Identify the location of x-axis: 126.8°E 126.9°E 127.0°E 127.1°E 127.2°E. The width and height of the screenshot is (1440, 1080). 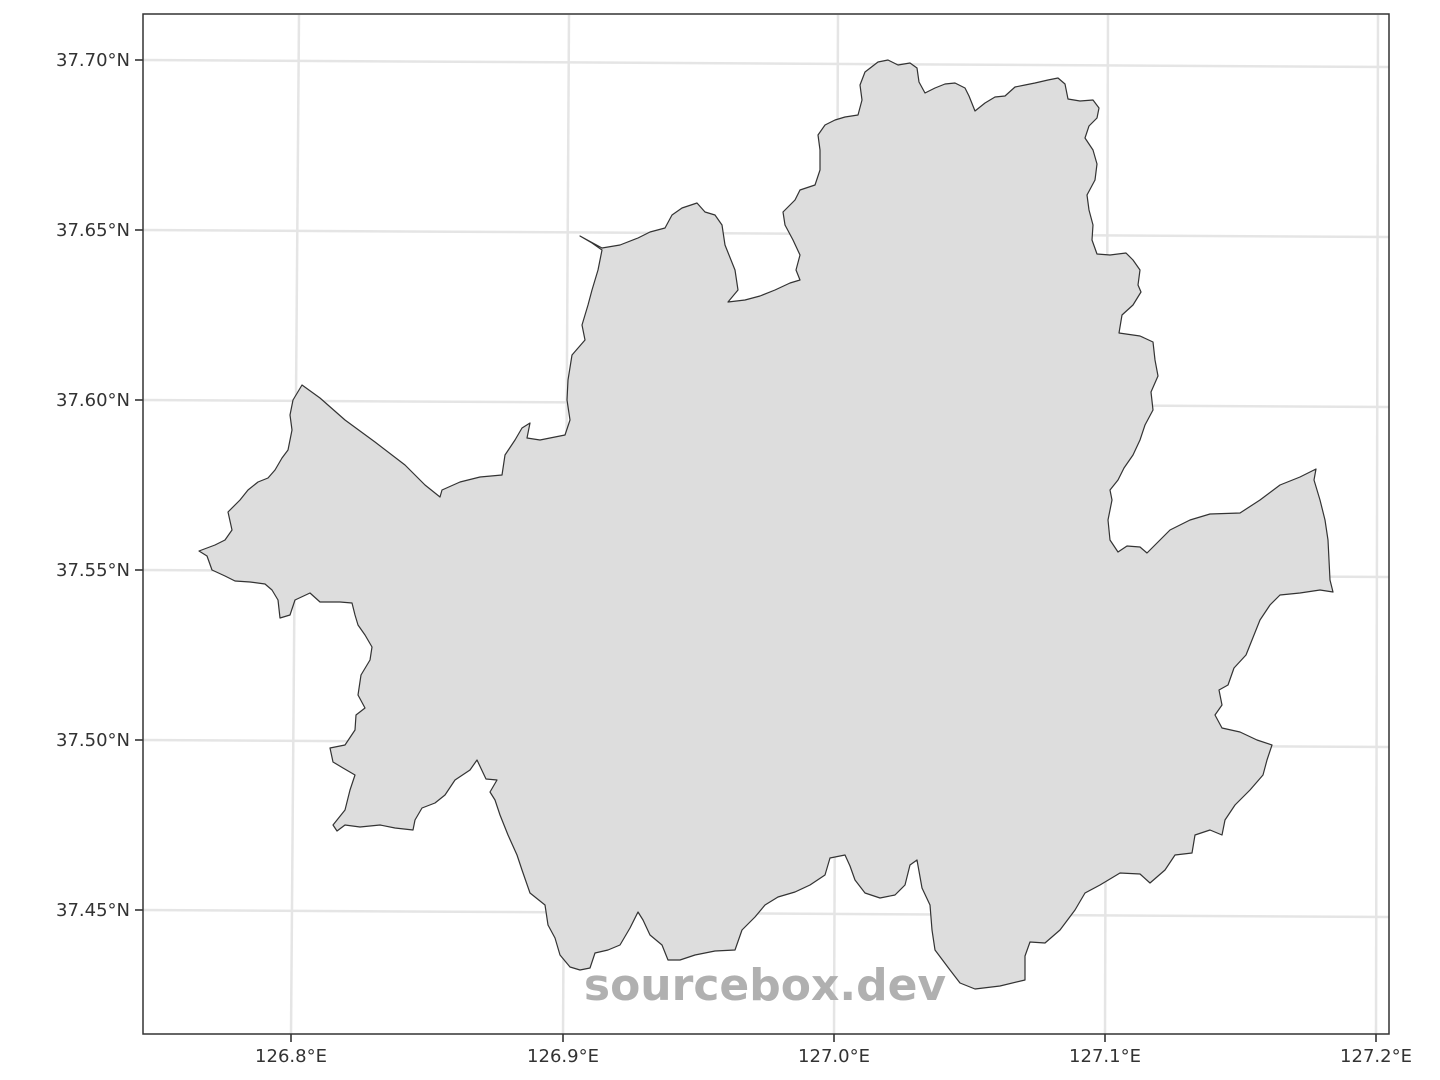
(833, 1050).